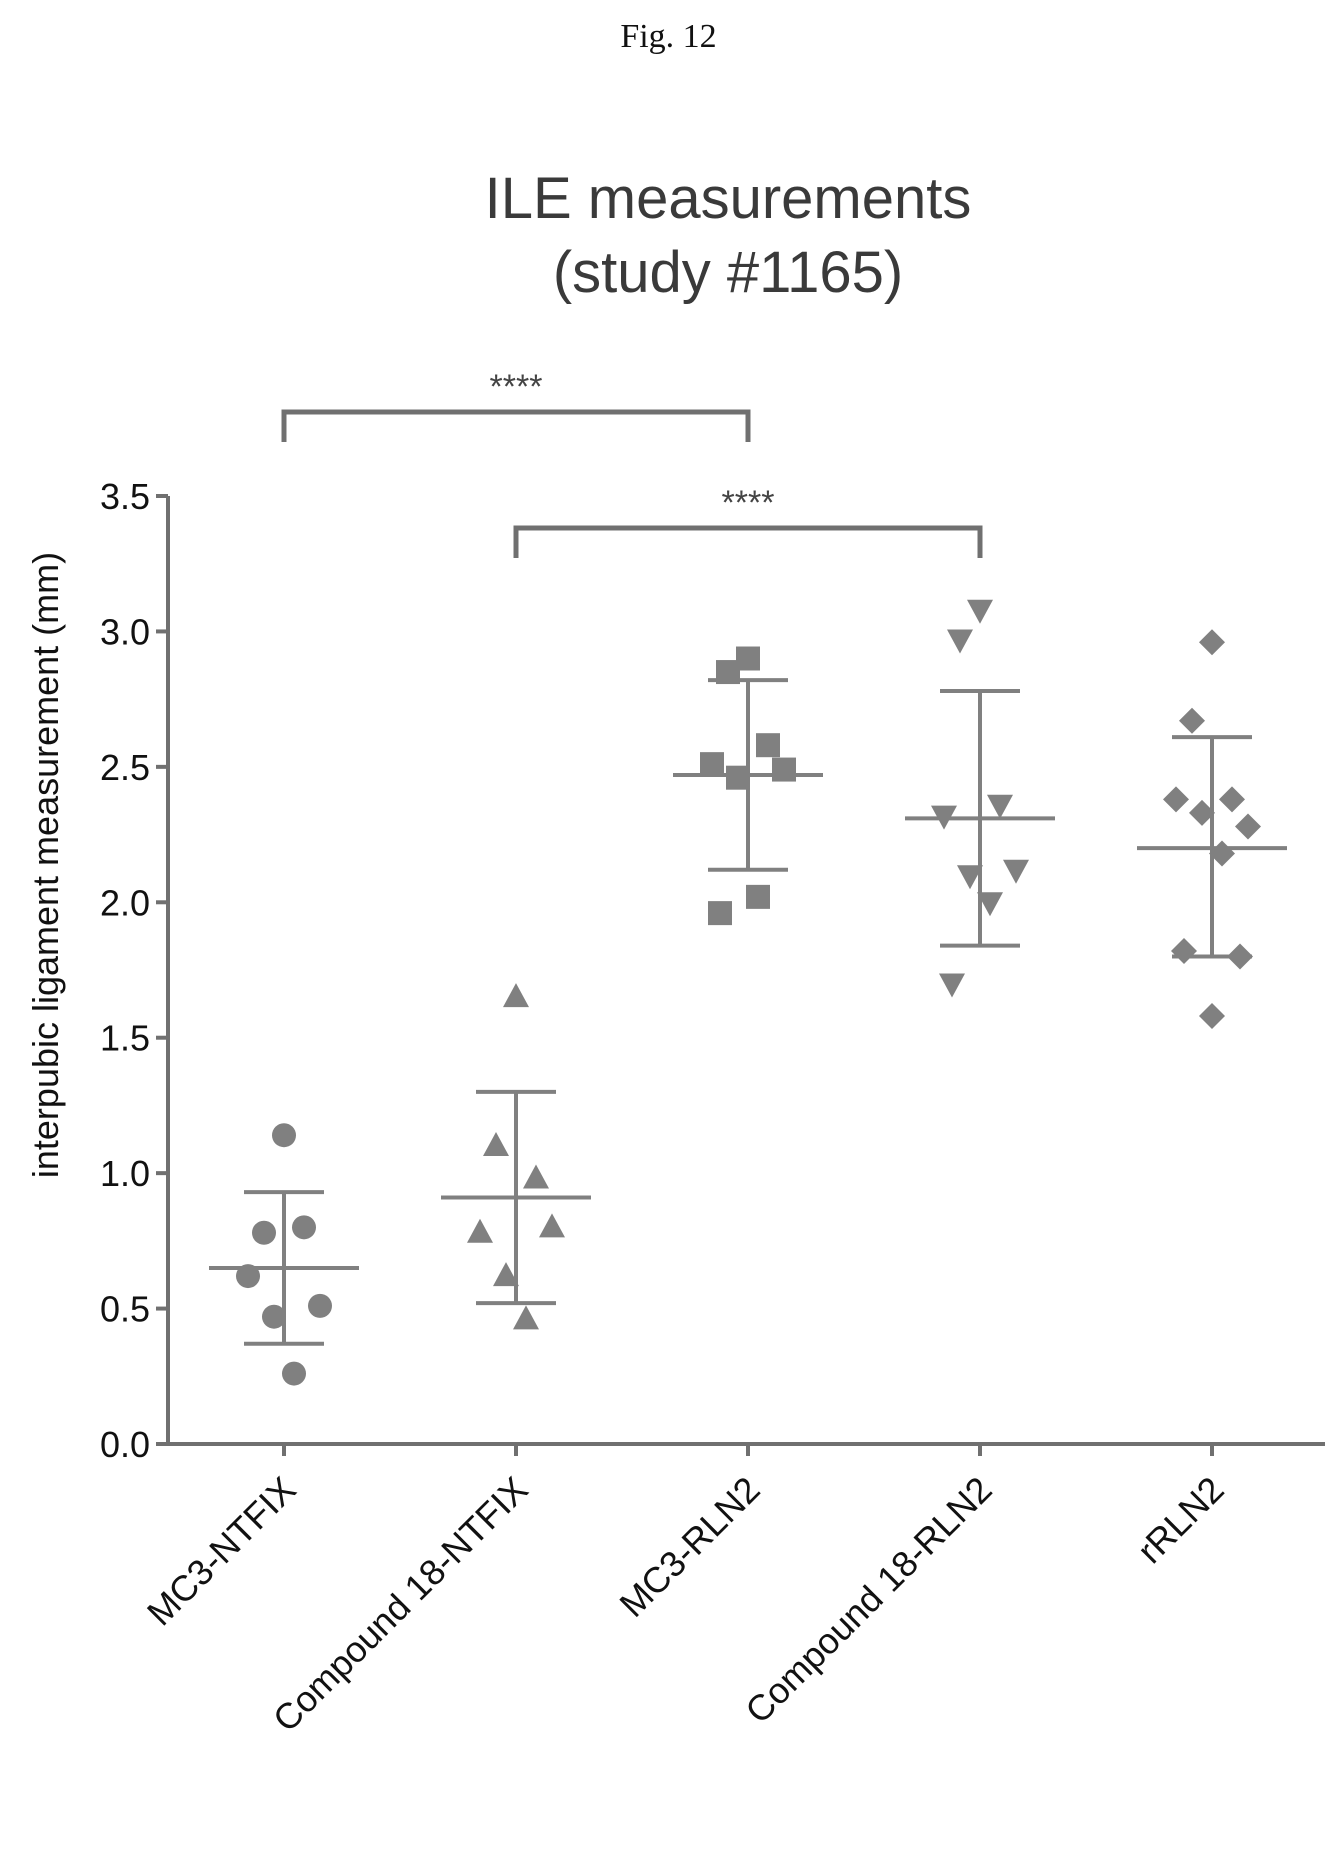 This screenshot has height=1851, width=1337. What do you see at coordinates (668, 36) in the screenshot?
I see `figure-label: Fig. 12` at bounding box center [668, 36].